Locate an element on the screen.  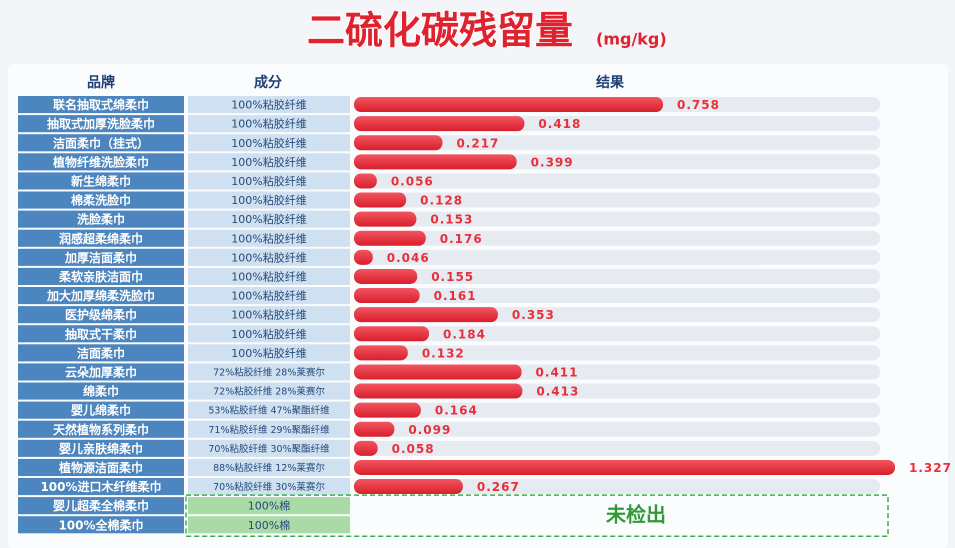
value-label: 0.164 is located at coordinates (456, 411).